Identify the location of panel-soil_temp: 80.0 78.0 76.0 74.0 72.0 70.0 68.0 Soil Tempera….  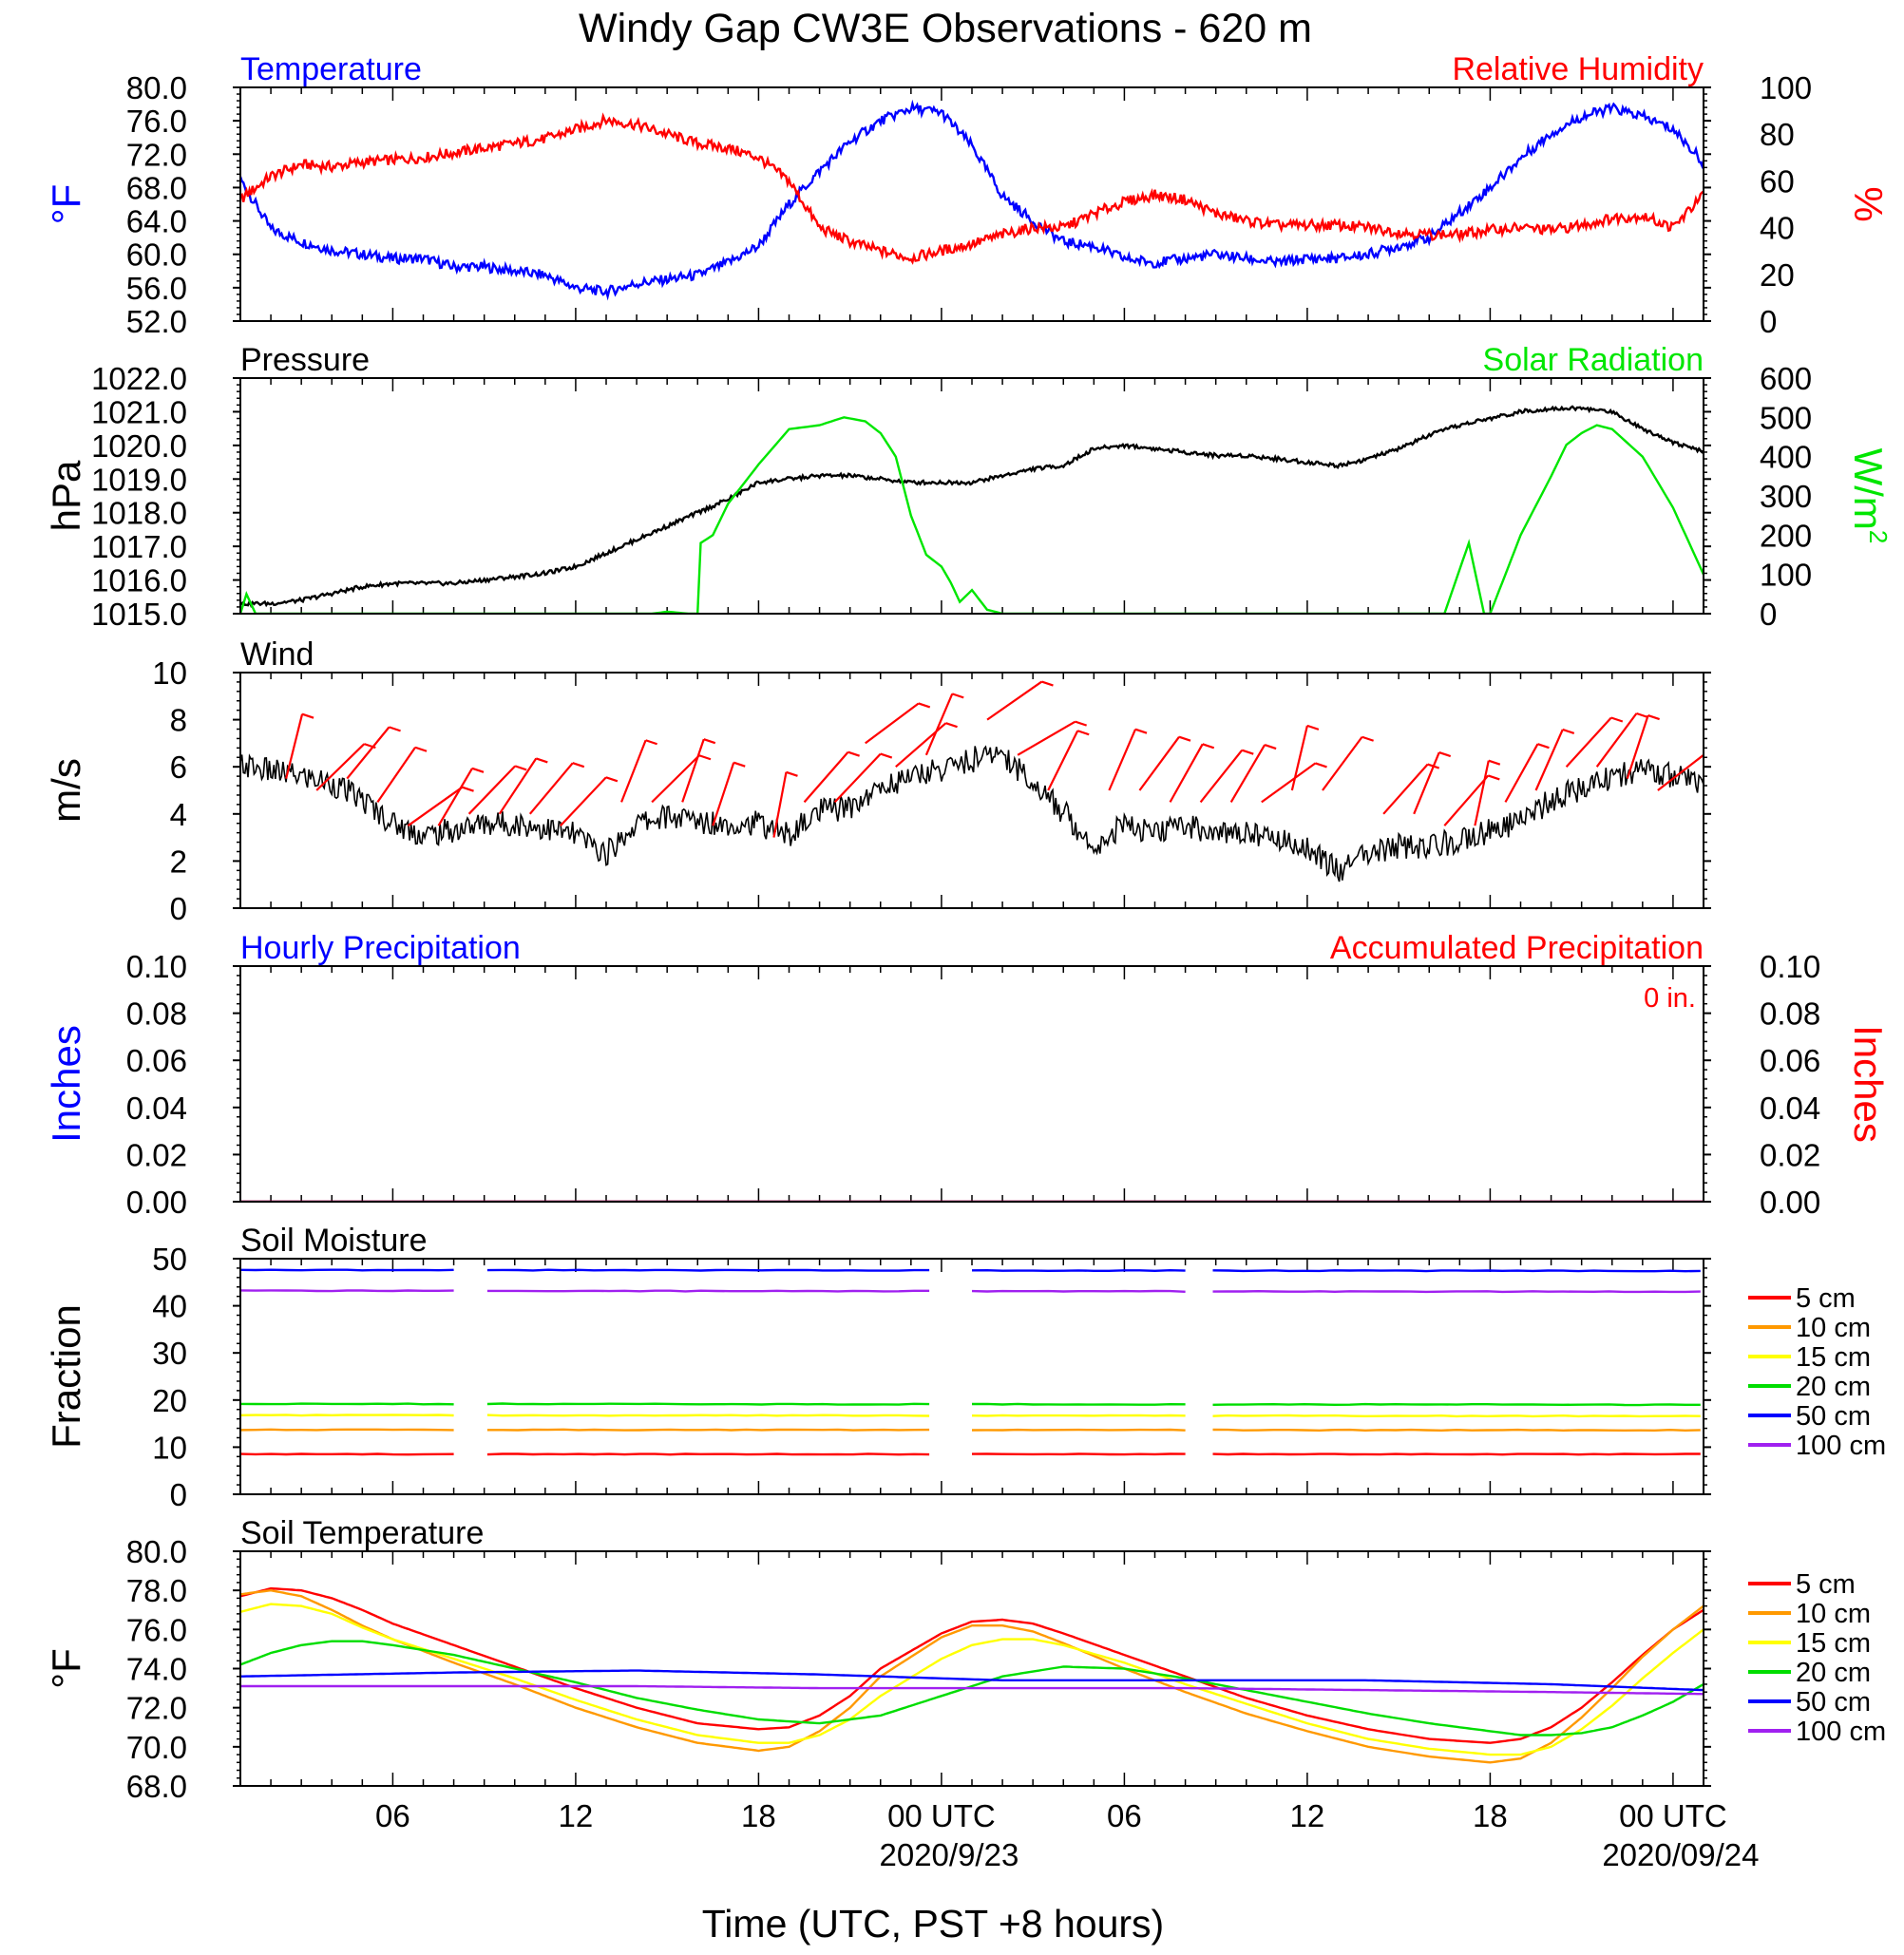
(965, 1659).